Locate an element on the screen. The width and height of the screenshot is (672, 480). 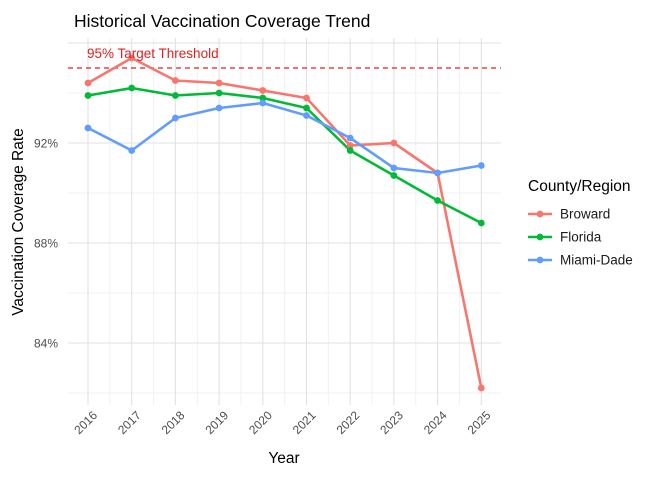
x-tick-label: 2025 is located at coordinates (479, 422).